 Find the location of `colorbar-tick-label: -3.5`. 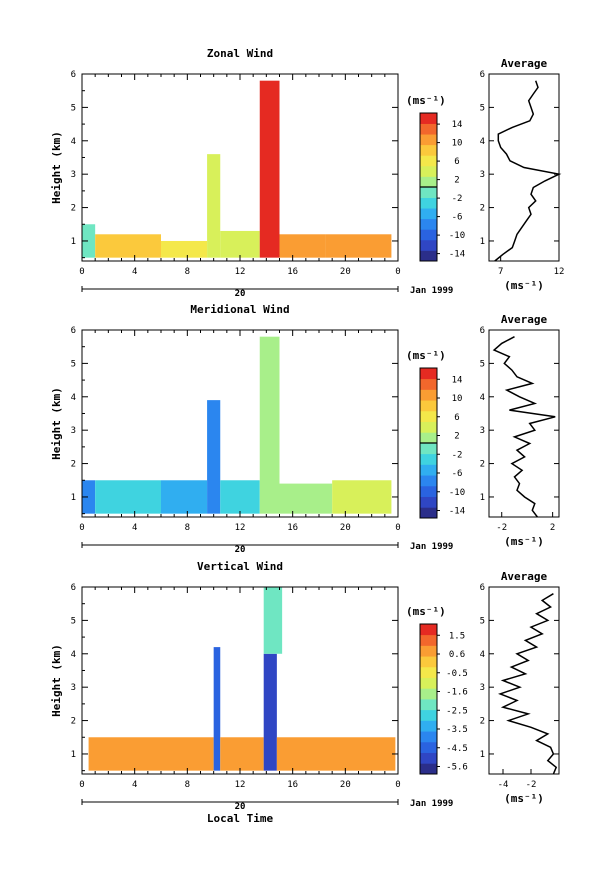

colorbar-tick-label: -3.5 is located at coordinates (457, 730).